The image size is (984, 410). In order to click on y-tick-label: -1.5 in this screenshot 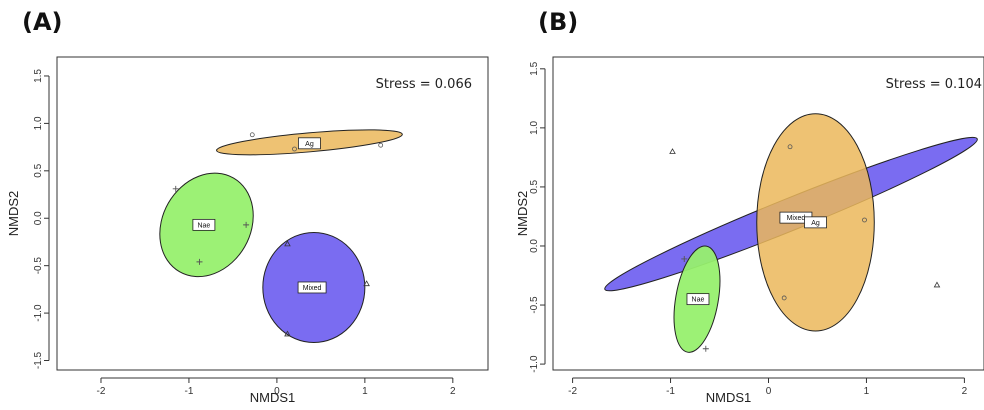, I will do `click(38, 360)`.